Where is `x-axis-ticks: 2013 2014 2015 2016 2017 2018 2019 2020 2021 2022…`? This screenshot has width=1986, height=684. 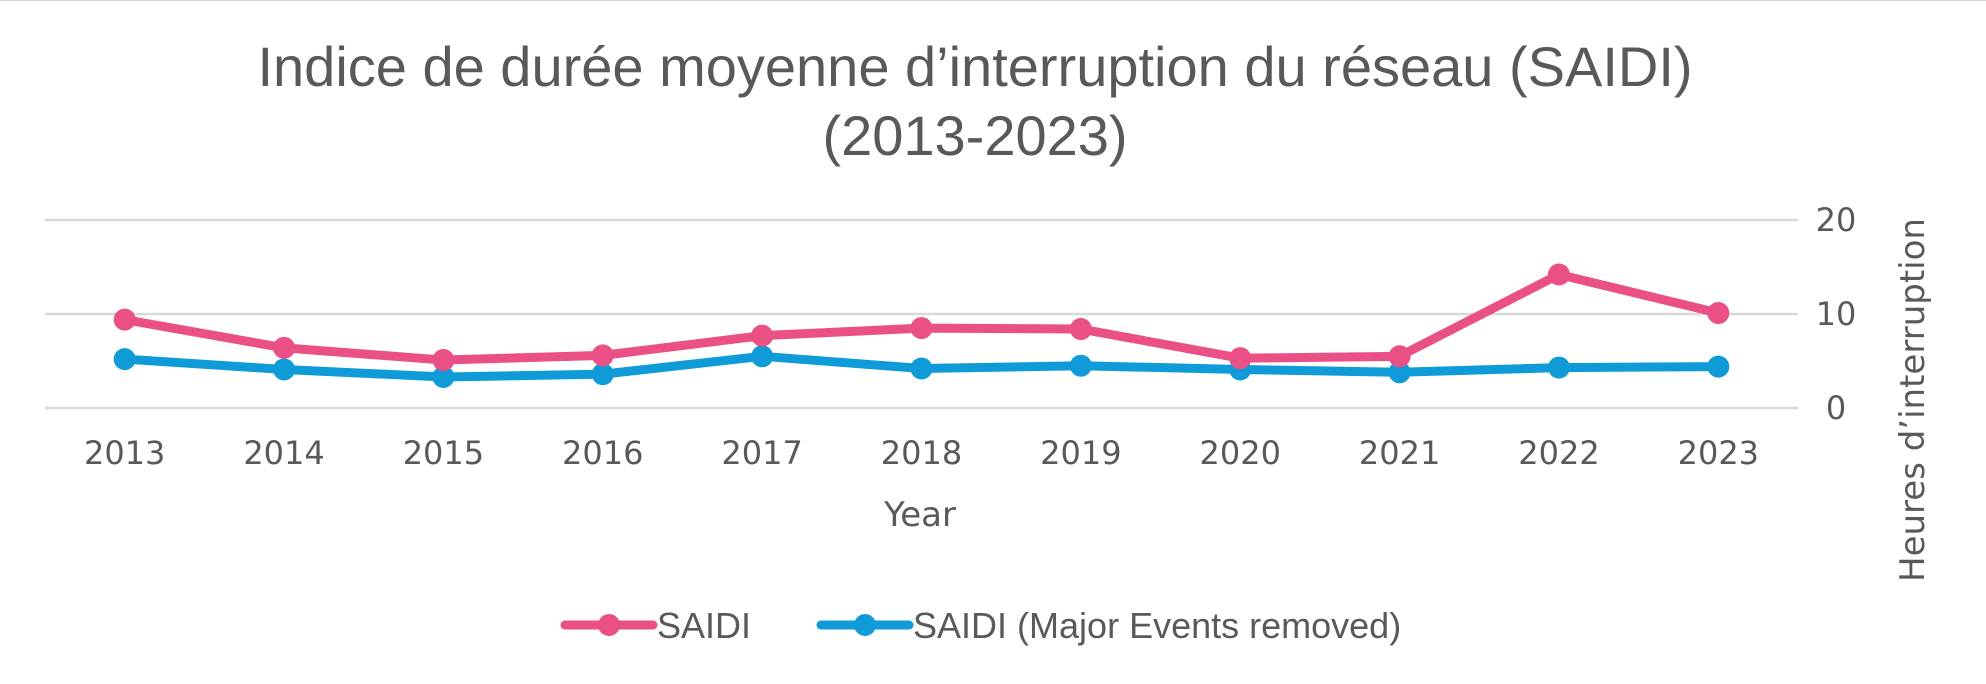
x-axis-ticks: 2013 2014 2015 2016 2017 2018 2019 2020 2021 2022… is located at coordinates (921, 453).